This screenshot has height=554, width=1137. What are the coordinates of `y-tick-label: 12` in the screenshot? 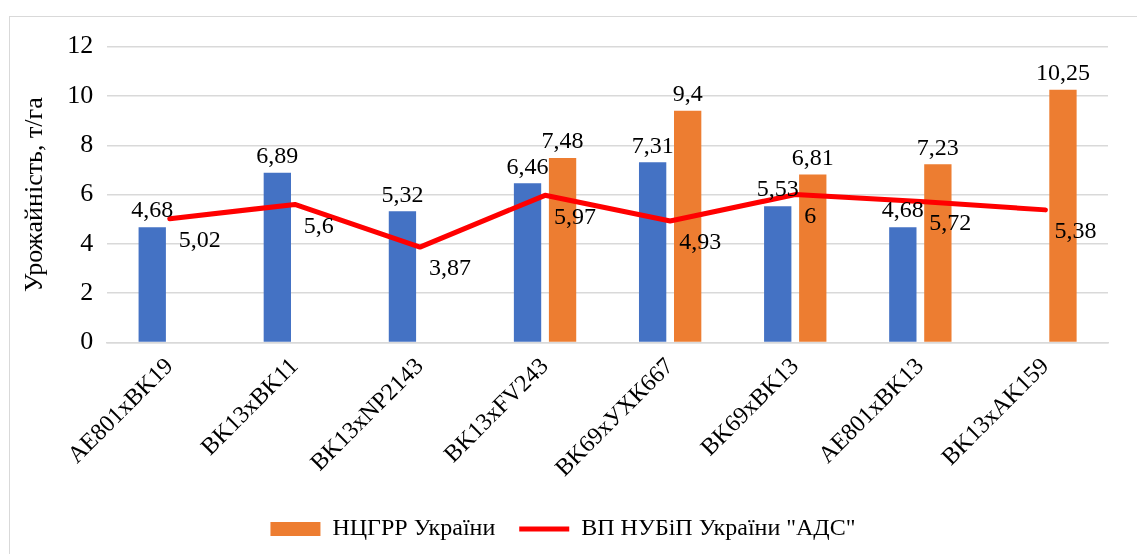 It's located at (80, 45).